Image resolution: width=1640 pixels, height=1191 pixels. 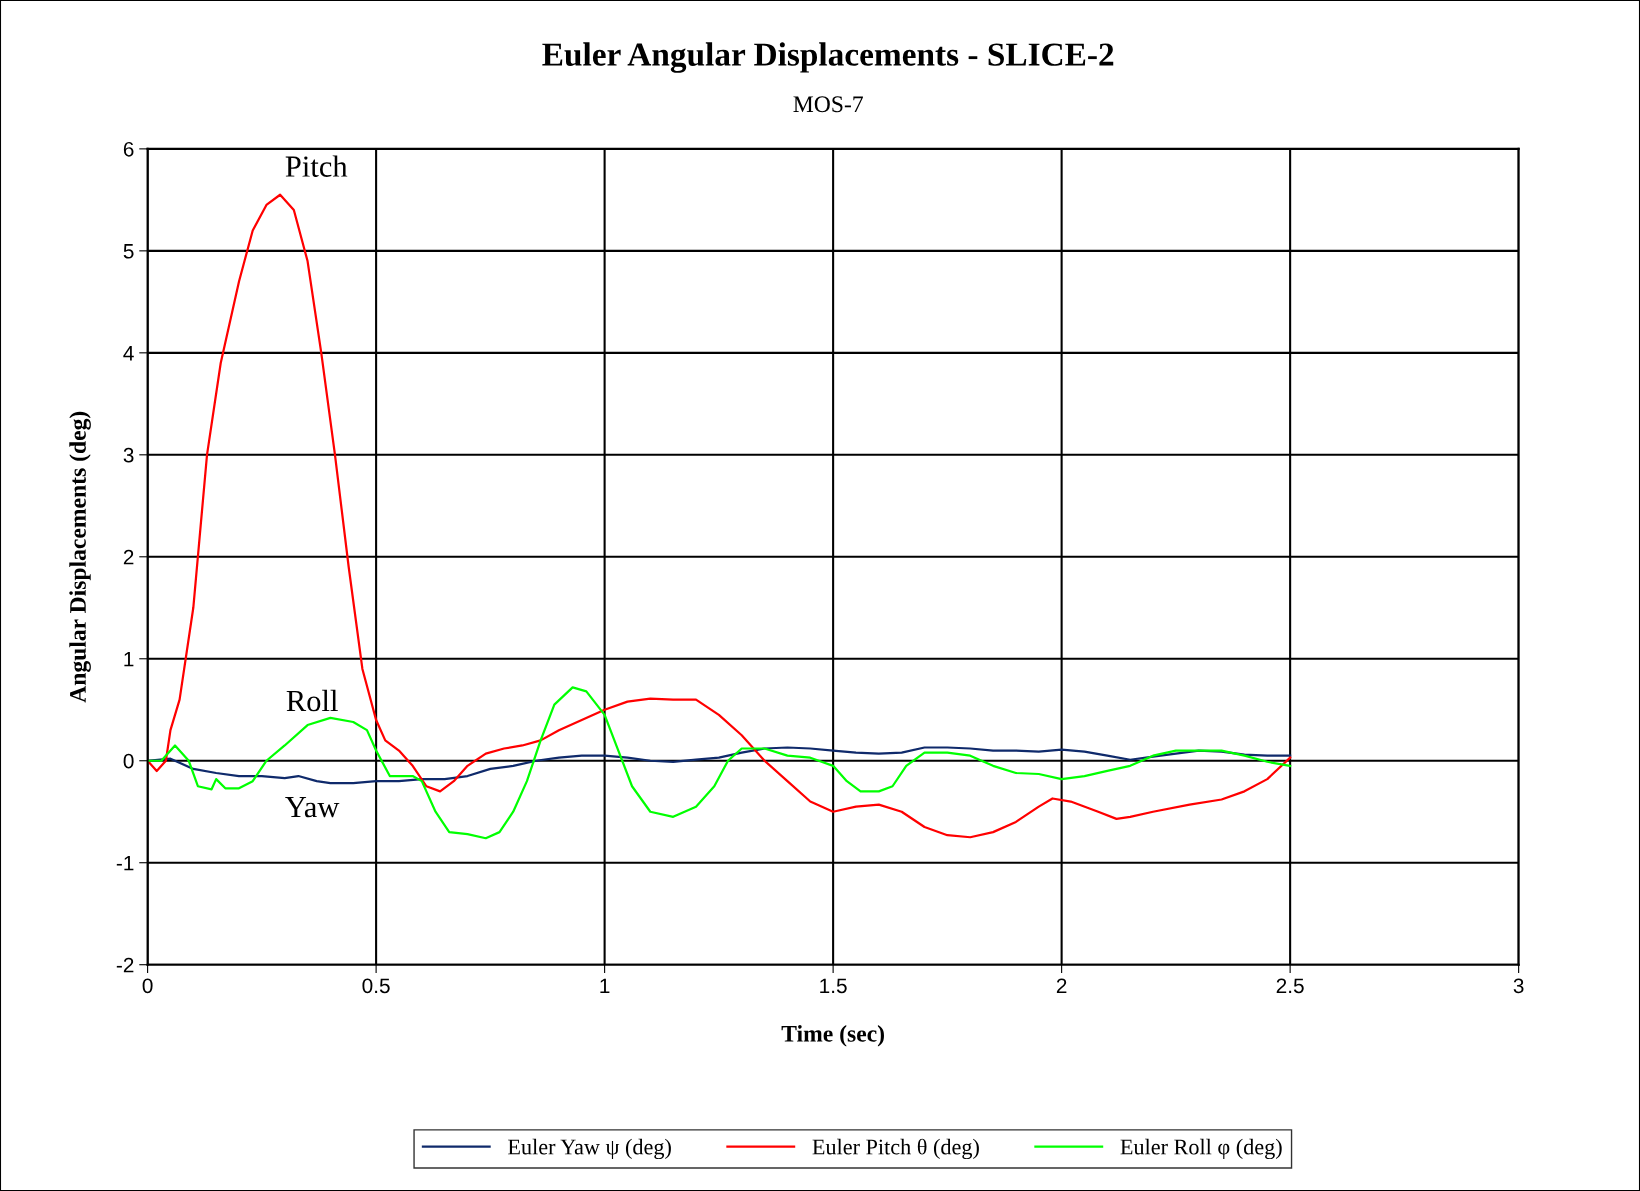 What do you see at coordinates (128, 761) in the screenshot?
I see `y-tick-label: 0` at bounding box center [128, 761].